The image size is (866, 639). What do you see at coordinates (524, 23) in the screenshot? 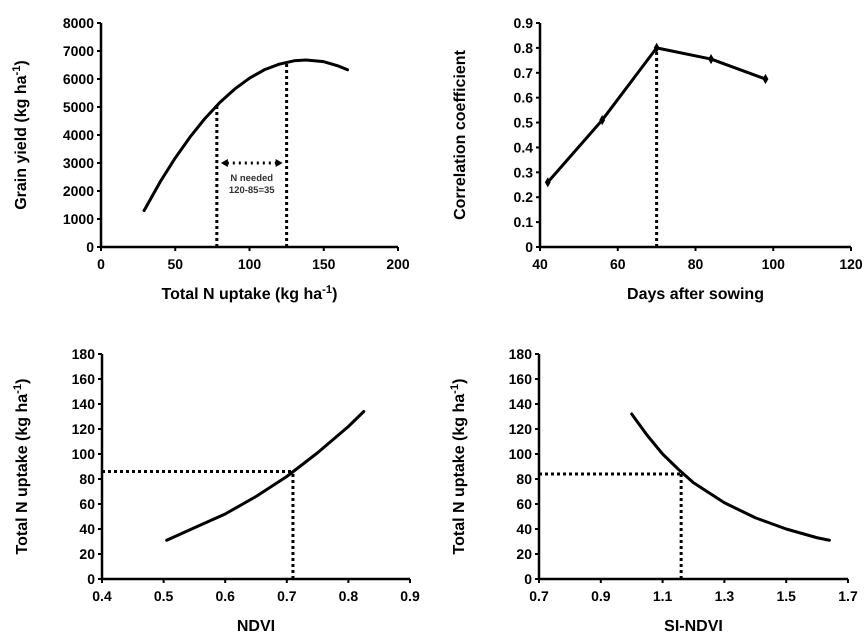
I see `y-tick-label: 0.9` at bounding box center [524, 23].